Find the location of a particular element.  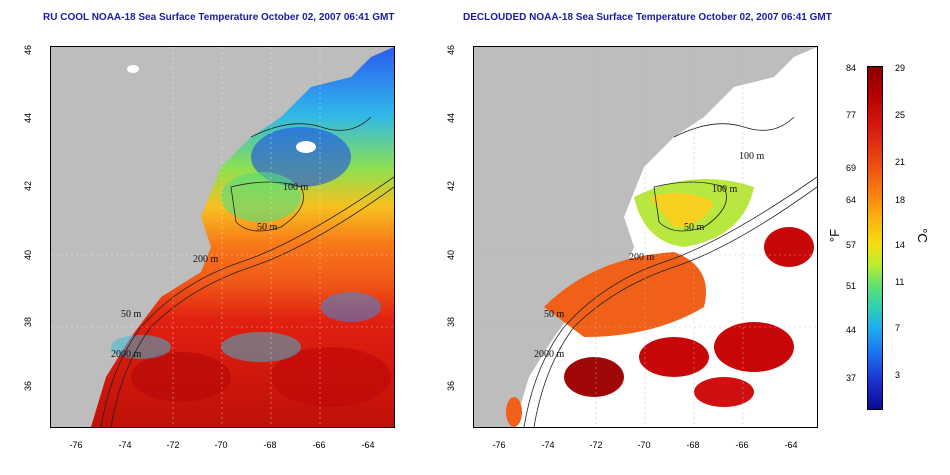

left-lat-tick-36: 36 is located at coordinates (28, 386).